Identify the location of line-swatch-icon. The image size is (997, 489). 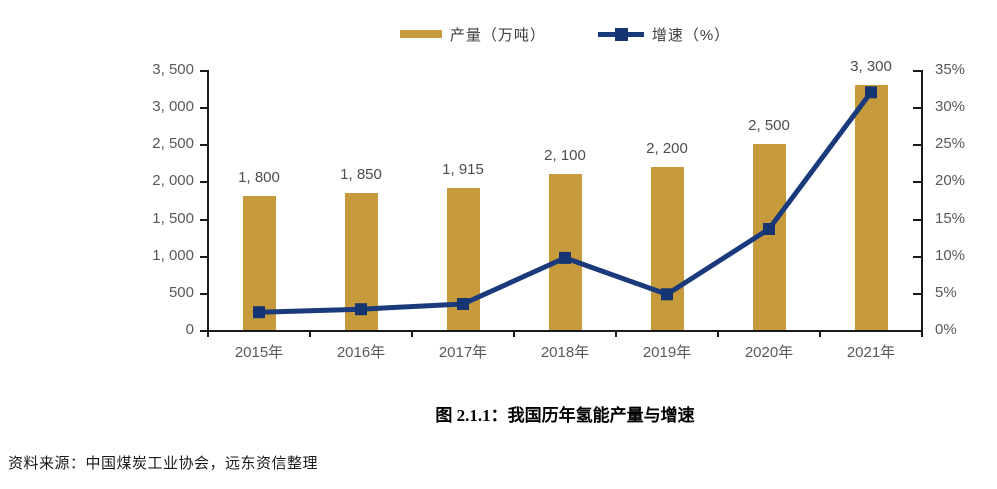
(620, 34).